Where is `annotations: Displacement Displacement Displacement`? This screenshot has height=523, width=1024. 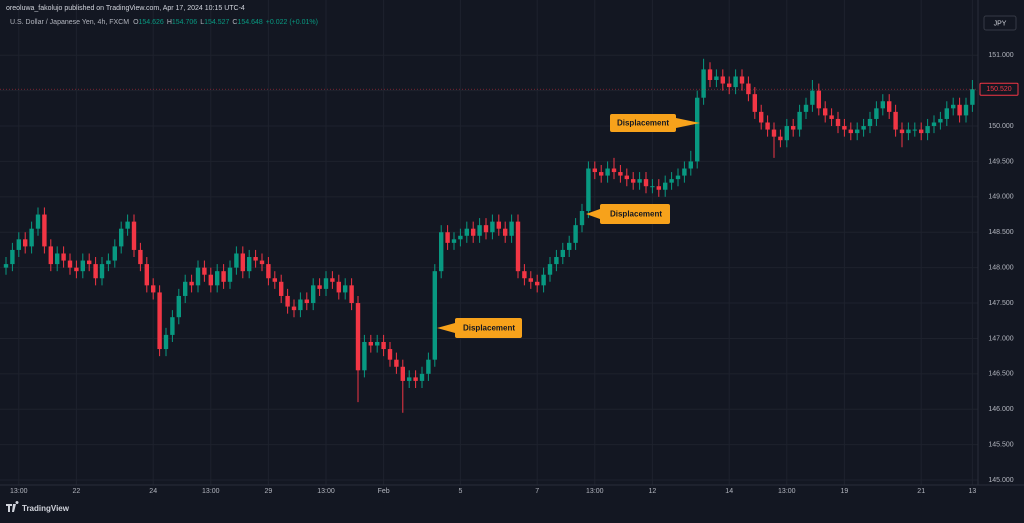
annotations: Displacement Displacement Displacement is located at coordinates (568, 226).